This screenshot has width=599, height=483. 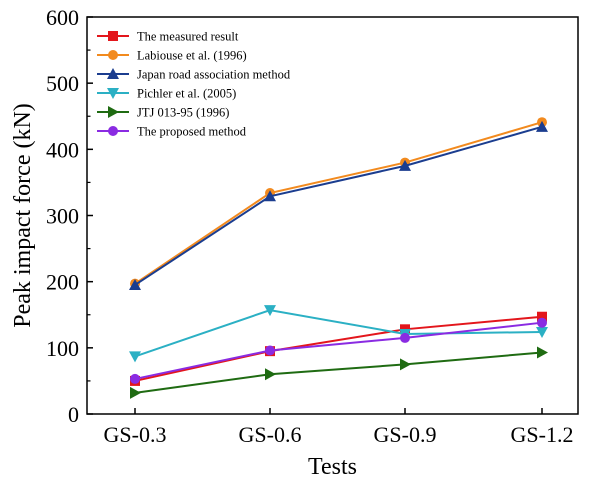 I want to click on legend-label: Labiouse et al. (1996), so click(x=192, y=56).